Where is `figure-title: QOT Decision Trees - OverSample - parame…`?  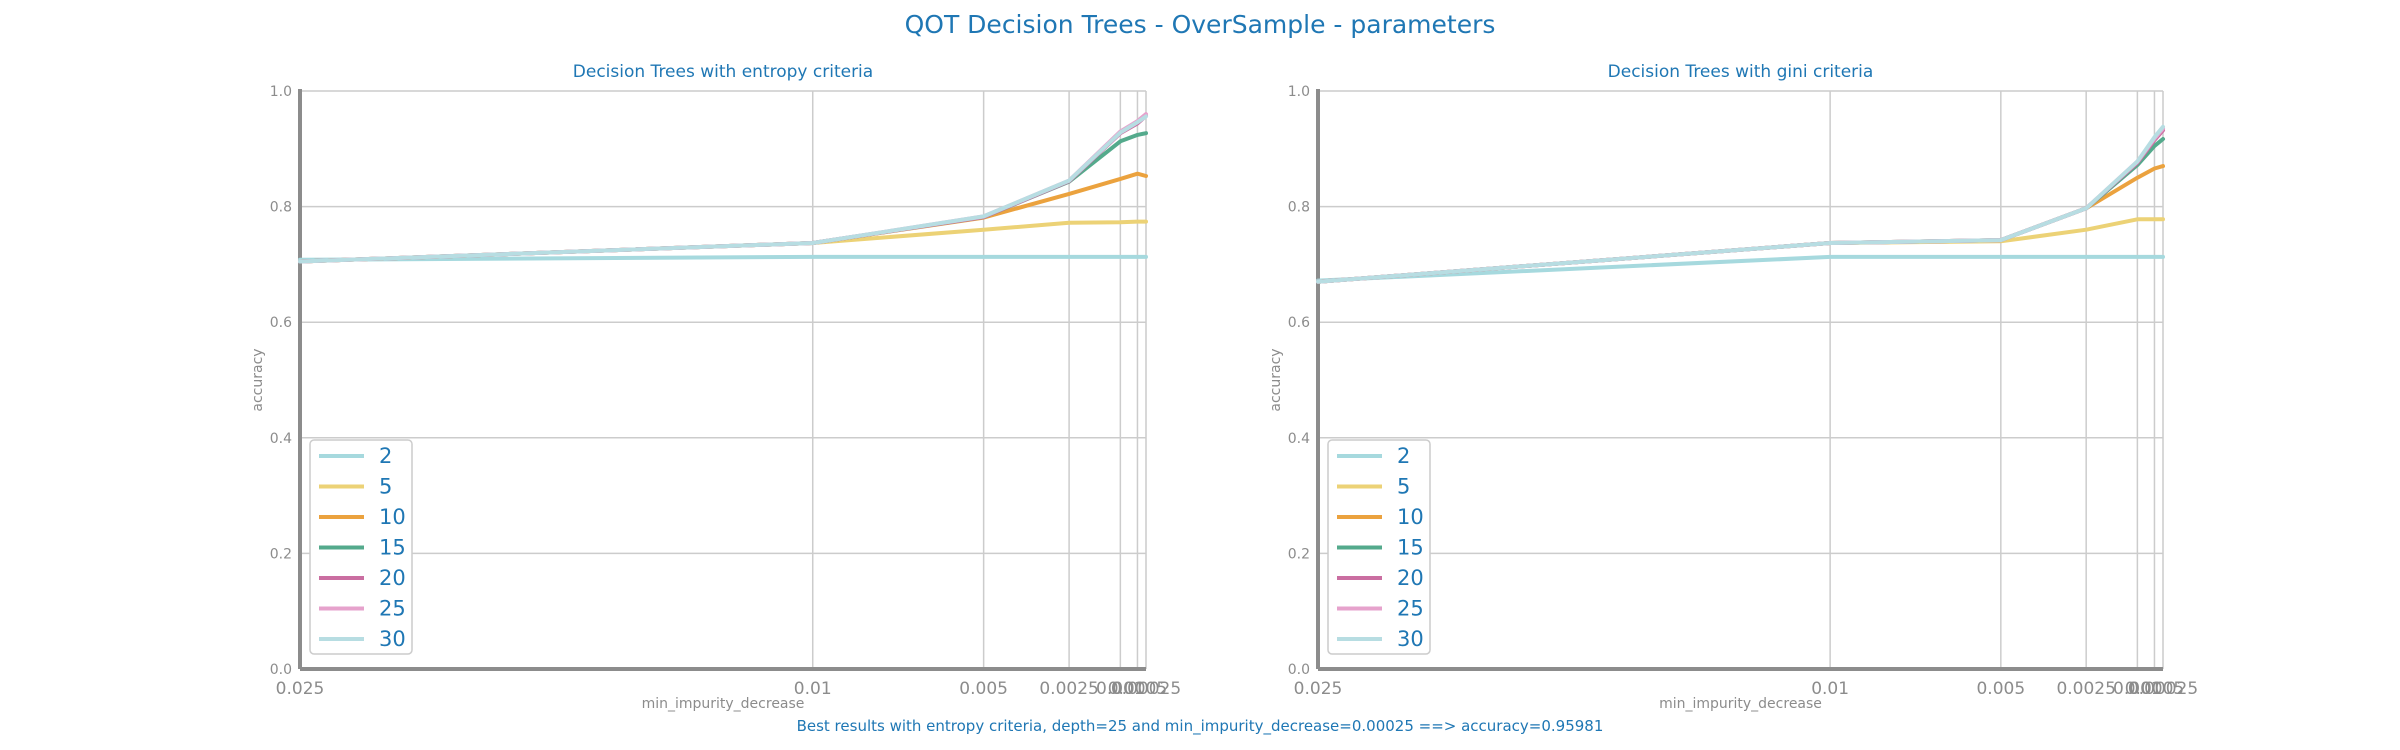 figure-title: QOT Decision Trees - OverSample - parame… is located at coordinates (1200, 24).